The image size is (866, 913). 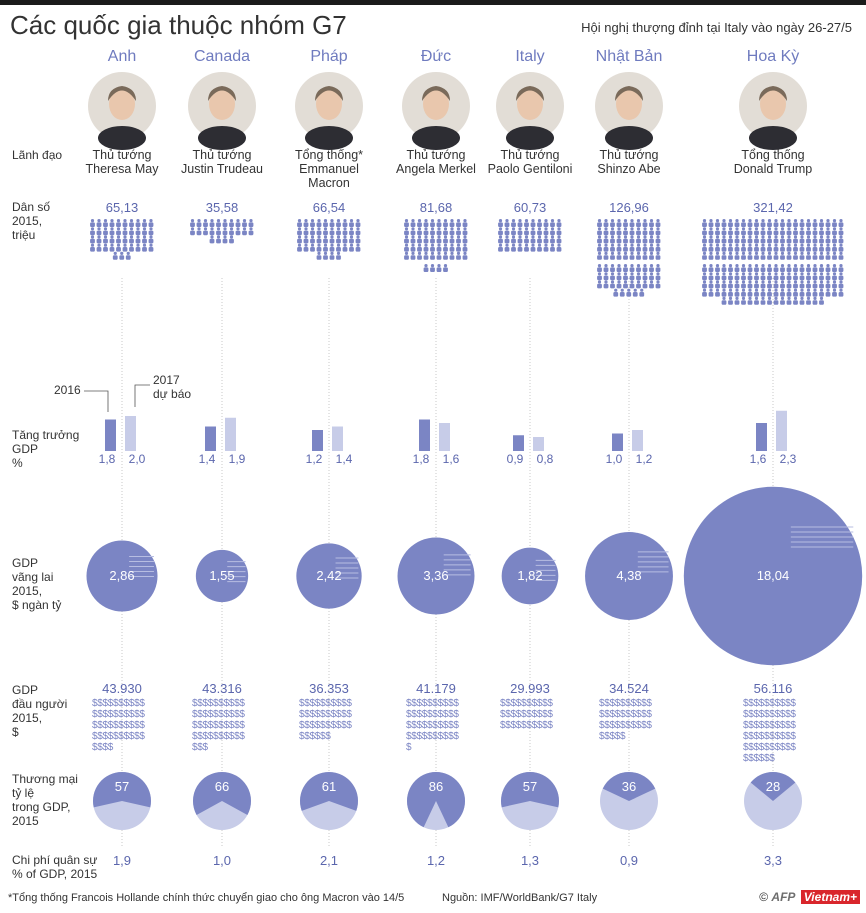 What do you see at coordinates (644, 459) in the screenshot?
I see `growth-label-2017-5: 1,2` at bounding box center [644, 459].